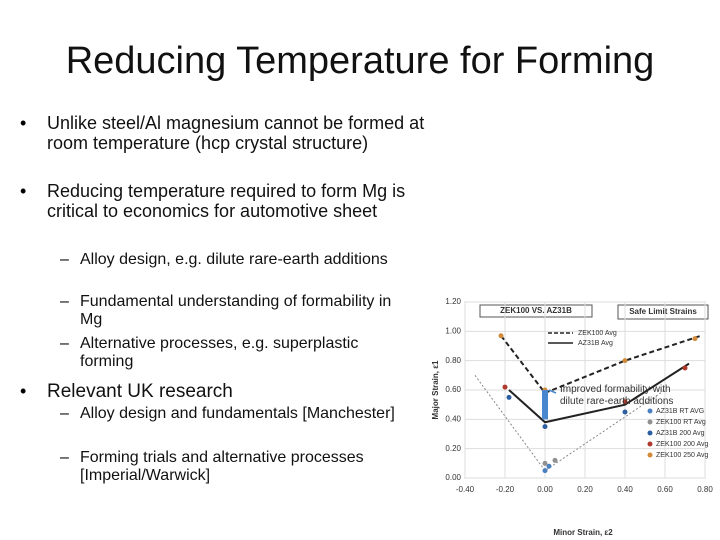  Describe the element at coordinates (705, 489) in the screenshot. I see `x-tick-label: 0.80` at that location.